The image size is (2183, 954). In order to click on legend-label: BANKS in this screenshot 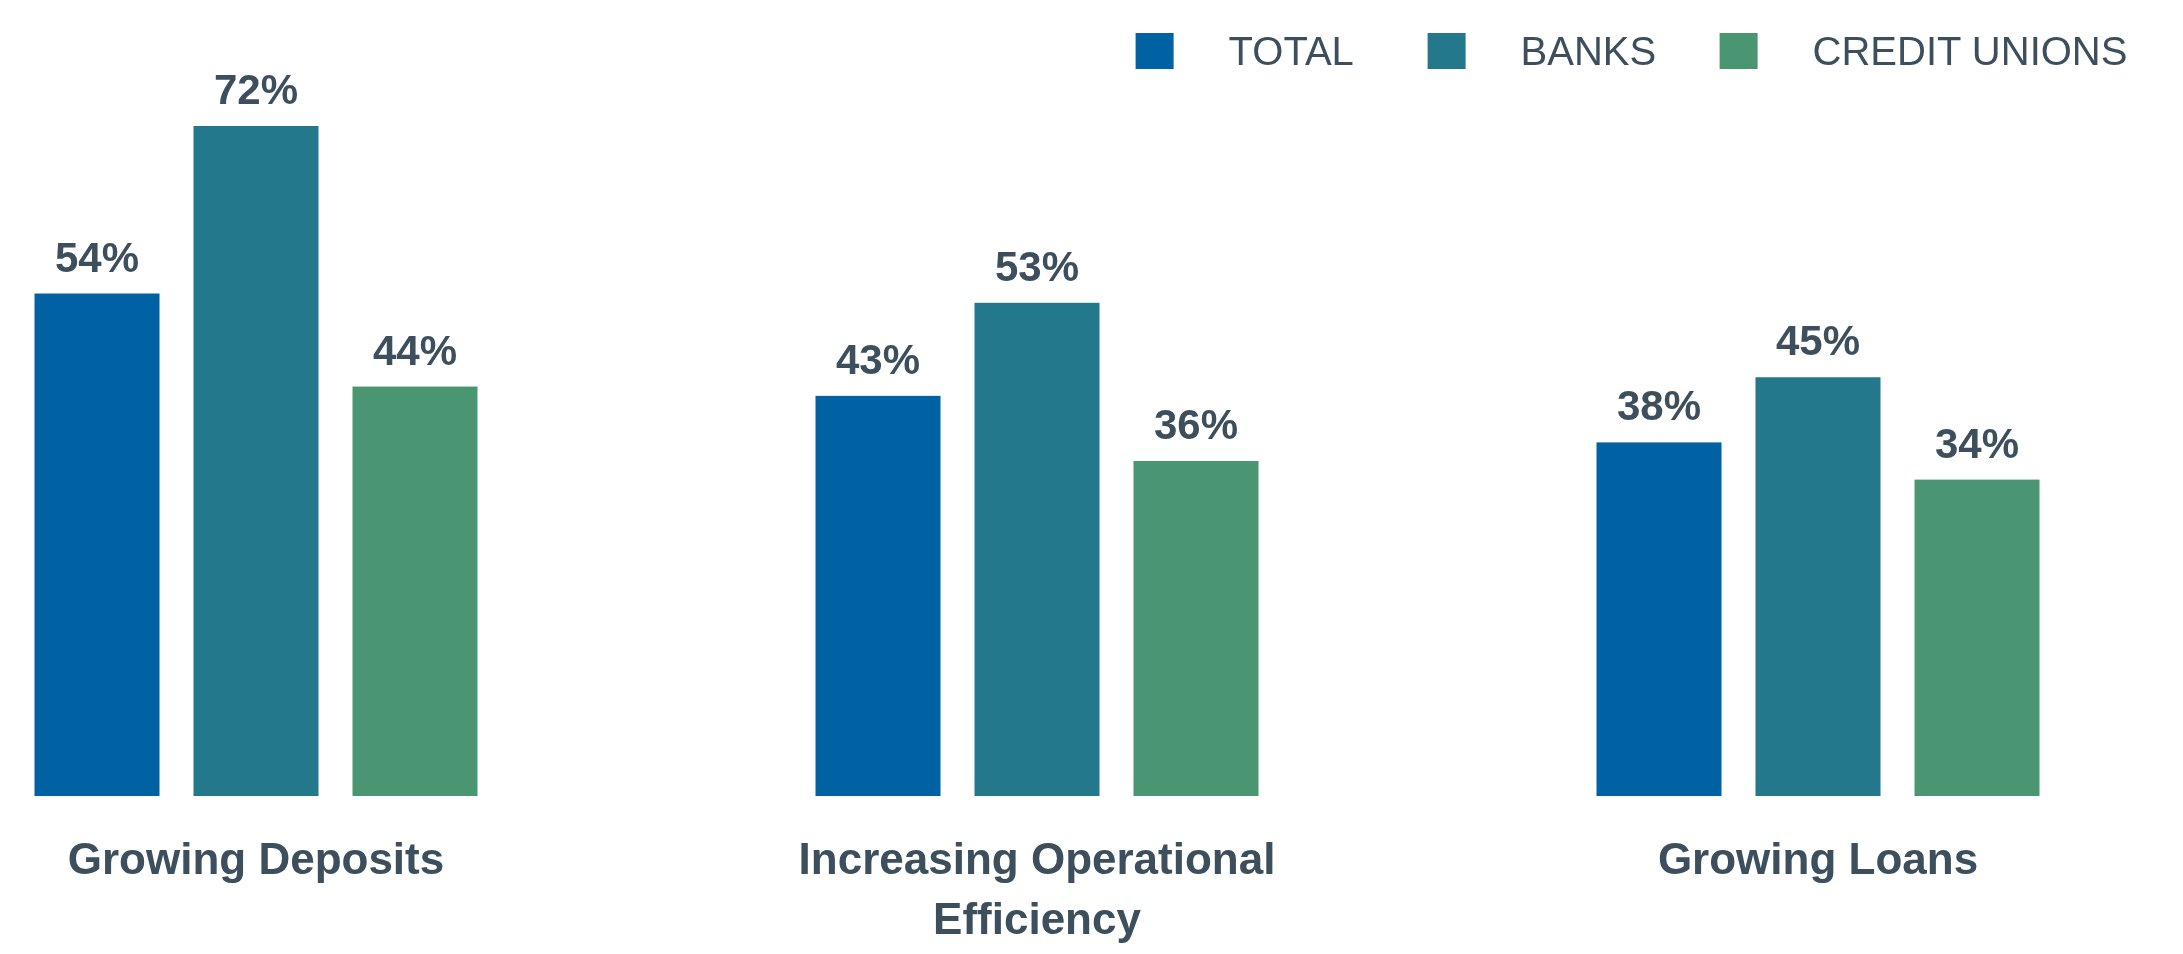, I will do `click(1588, 51)`.